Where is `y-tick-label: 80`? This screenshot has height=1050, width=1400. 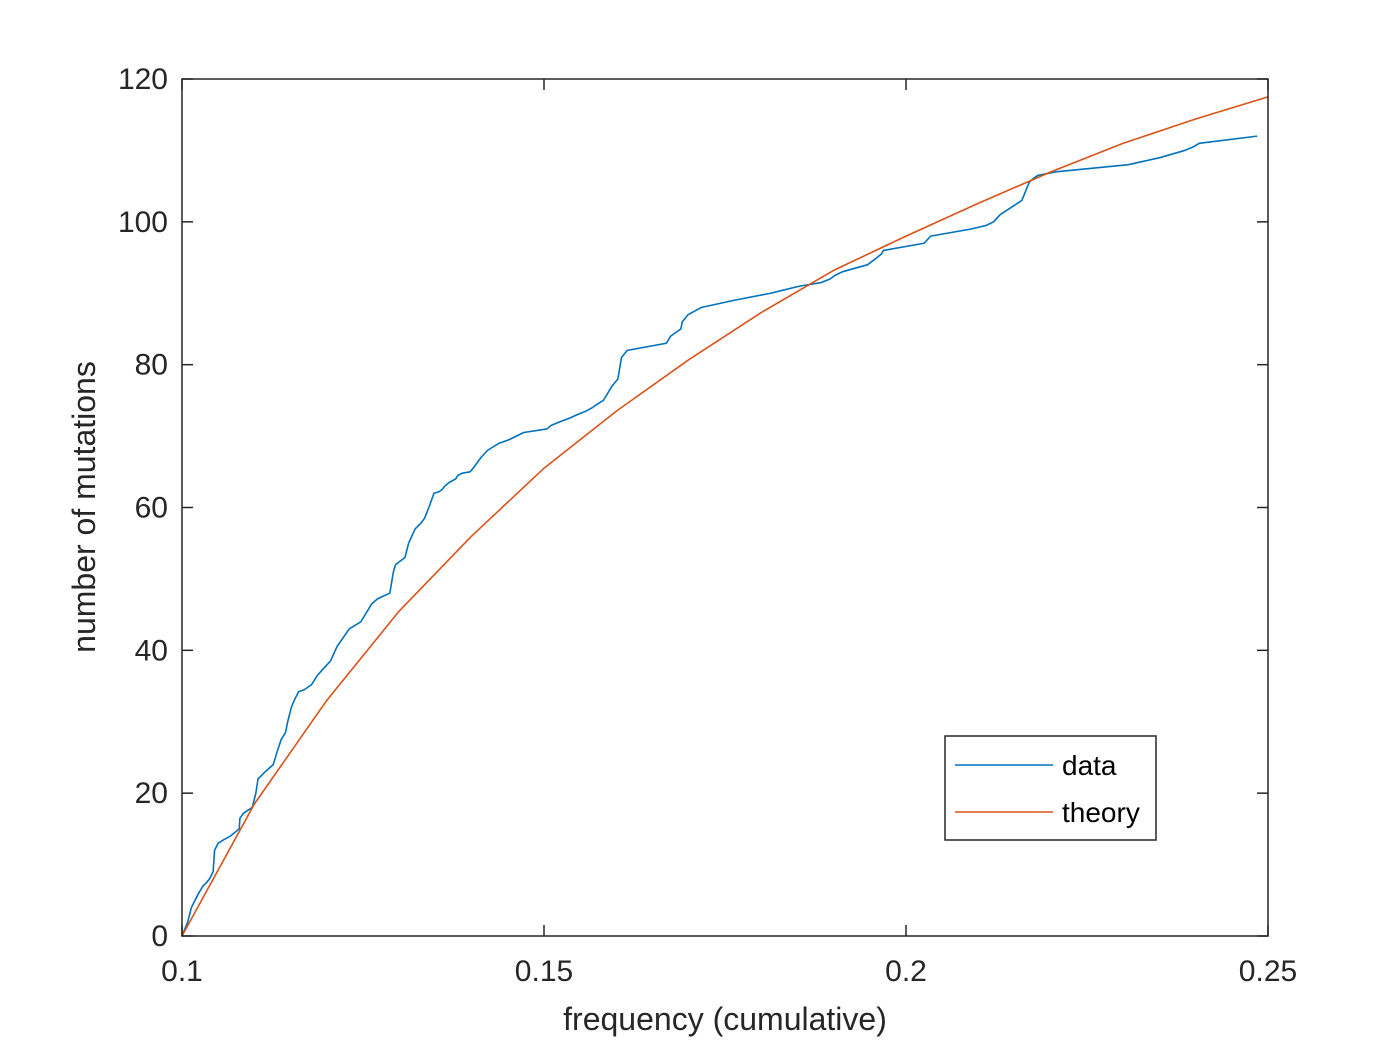 y-tick-label: 80 is located at coordinates (151, 365).